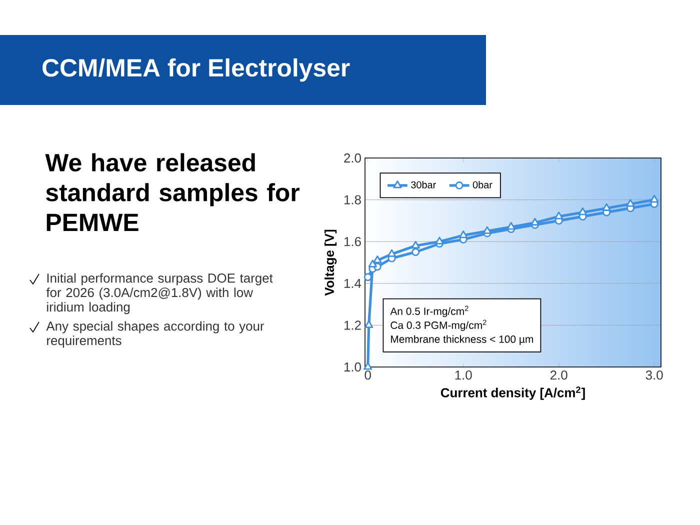  What do you see at coordinates (462, 340) in the screenshot?
I see `annotation: Membrane thickness < 100 µm` at bounding box center [462, 340].